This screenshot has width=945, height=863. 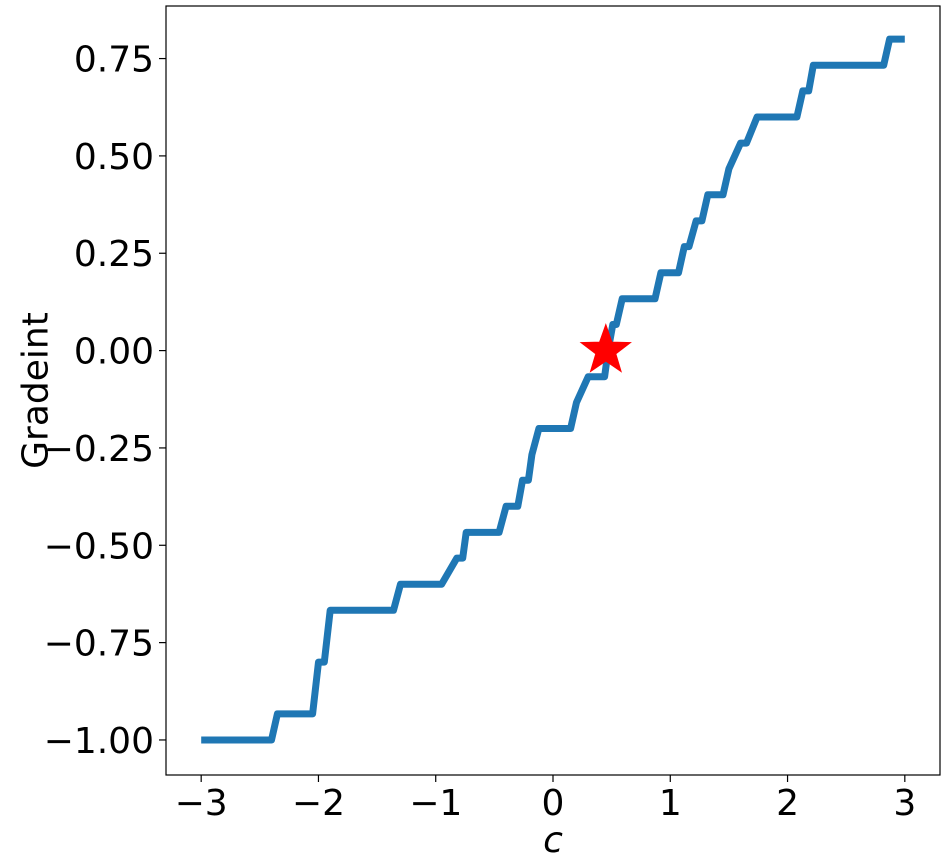 I want to click on y-tick-label-6: 0.50, so click(x=114, y=157).